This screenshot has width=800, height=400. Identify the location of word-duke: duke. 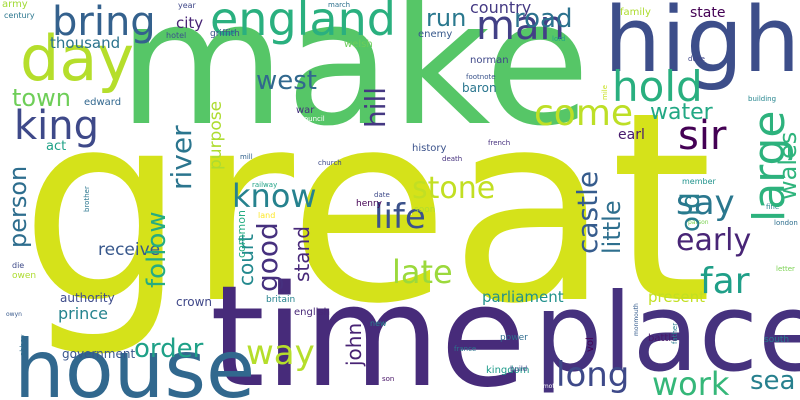
(696, 59).